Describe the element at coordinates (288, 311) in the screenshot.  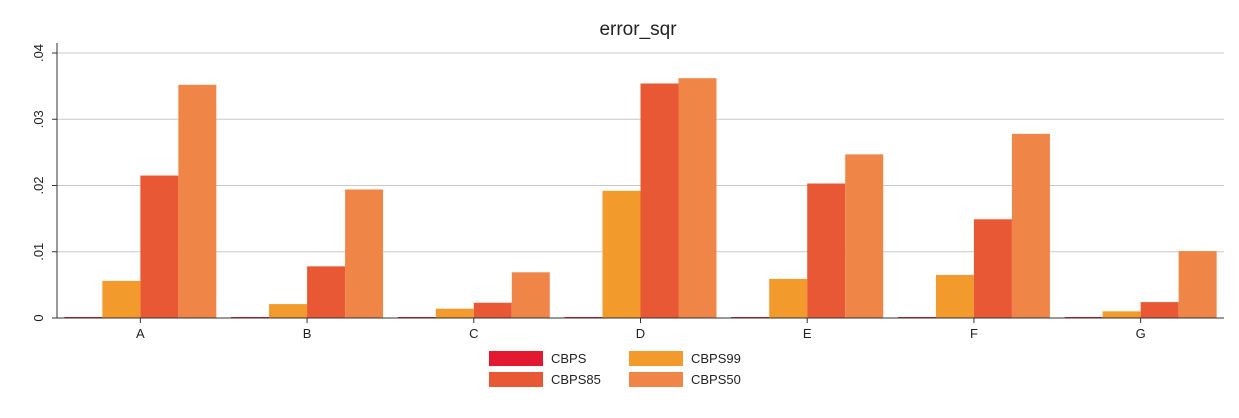
I see `bar-cbps99-b` at that location.